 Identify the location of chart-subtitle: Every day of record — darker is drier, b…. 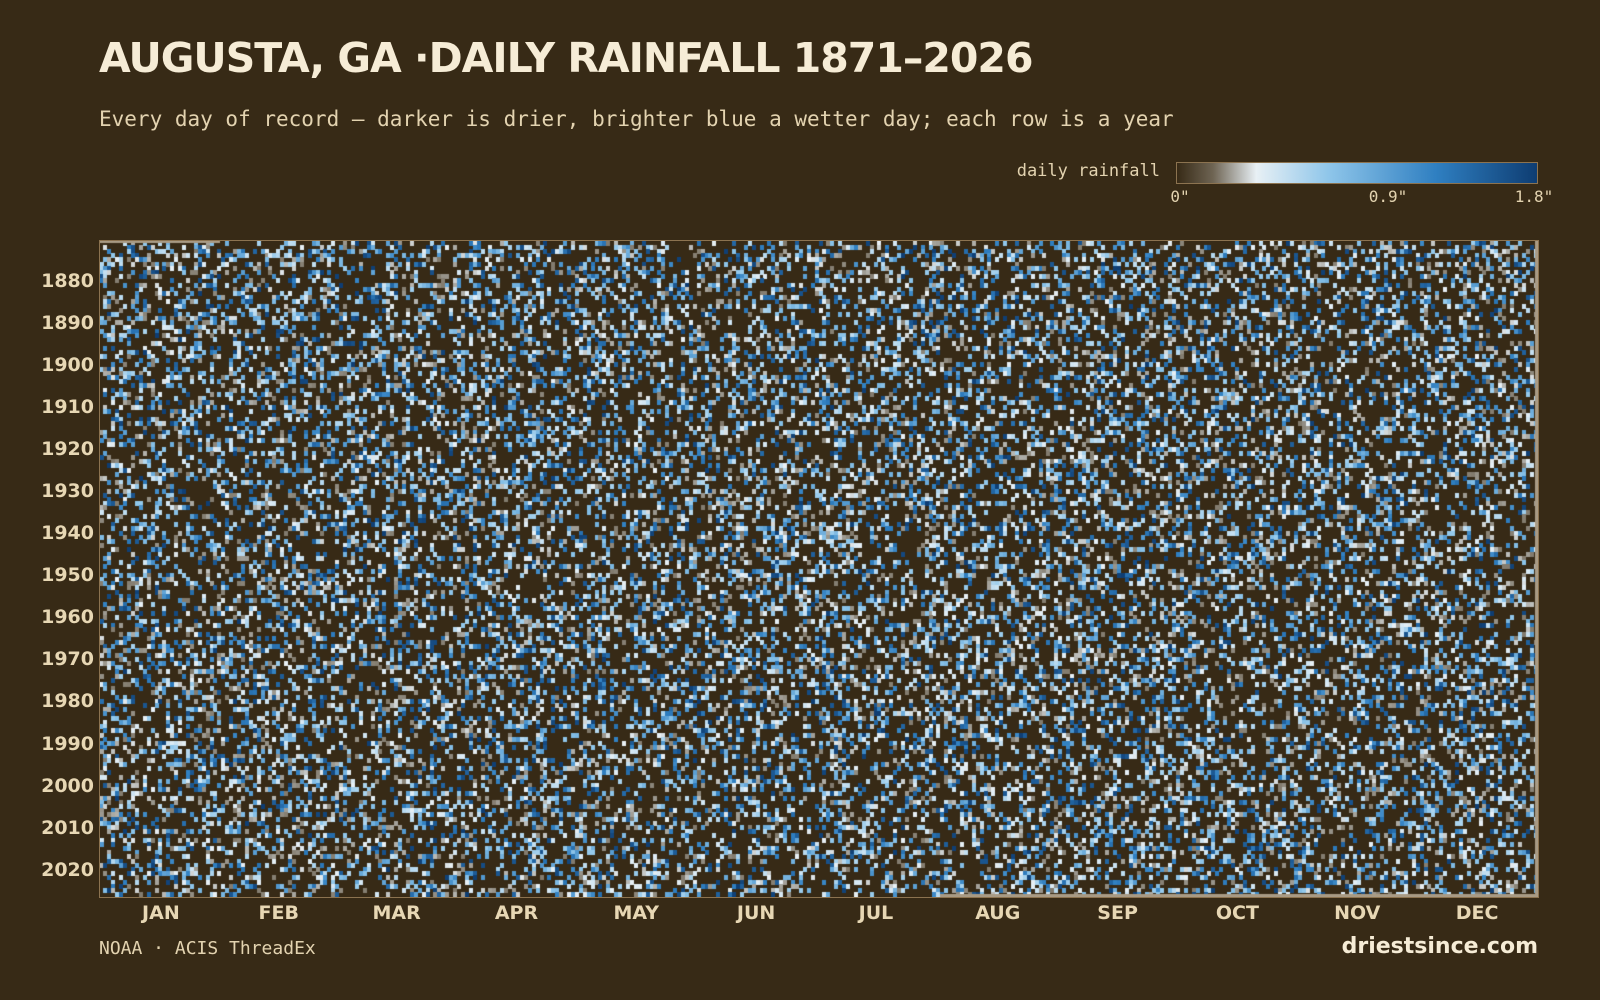
(636, 119).